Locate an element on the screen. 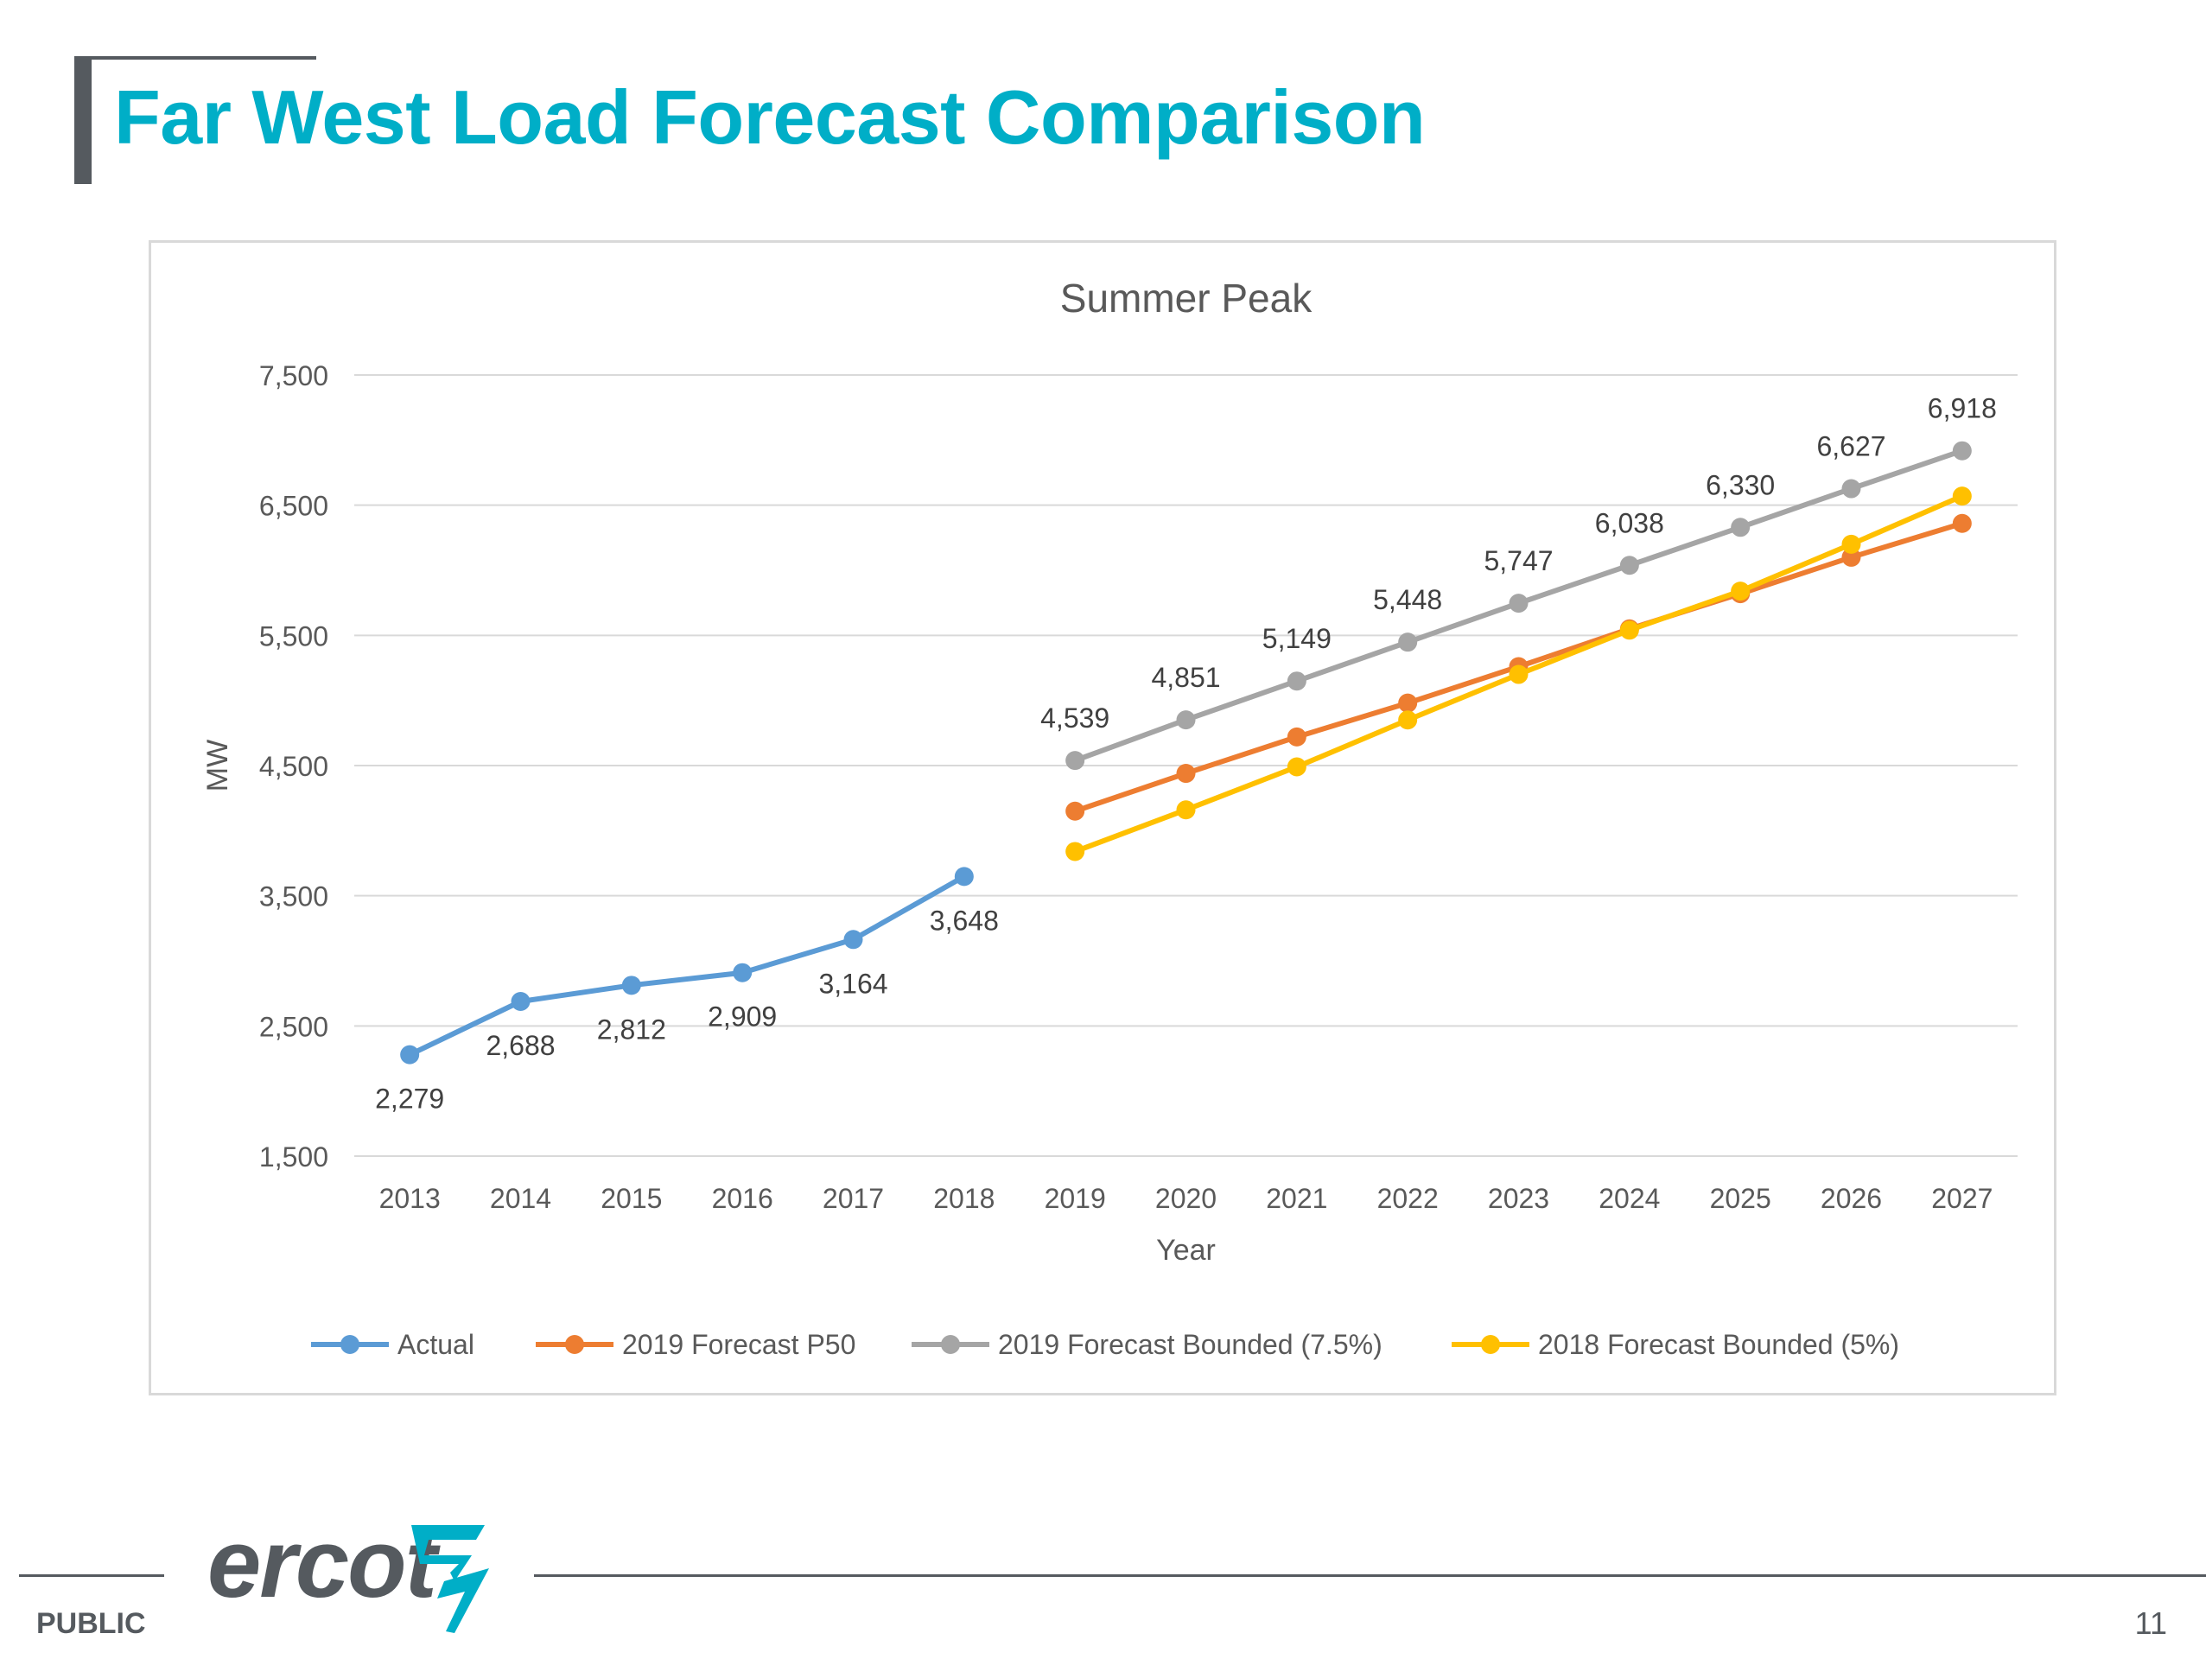 The height and width of the screenshot is (1659, 2212). data-label: 6,038 is located at coordinates (1629, 522).